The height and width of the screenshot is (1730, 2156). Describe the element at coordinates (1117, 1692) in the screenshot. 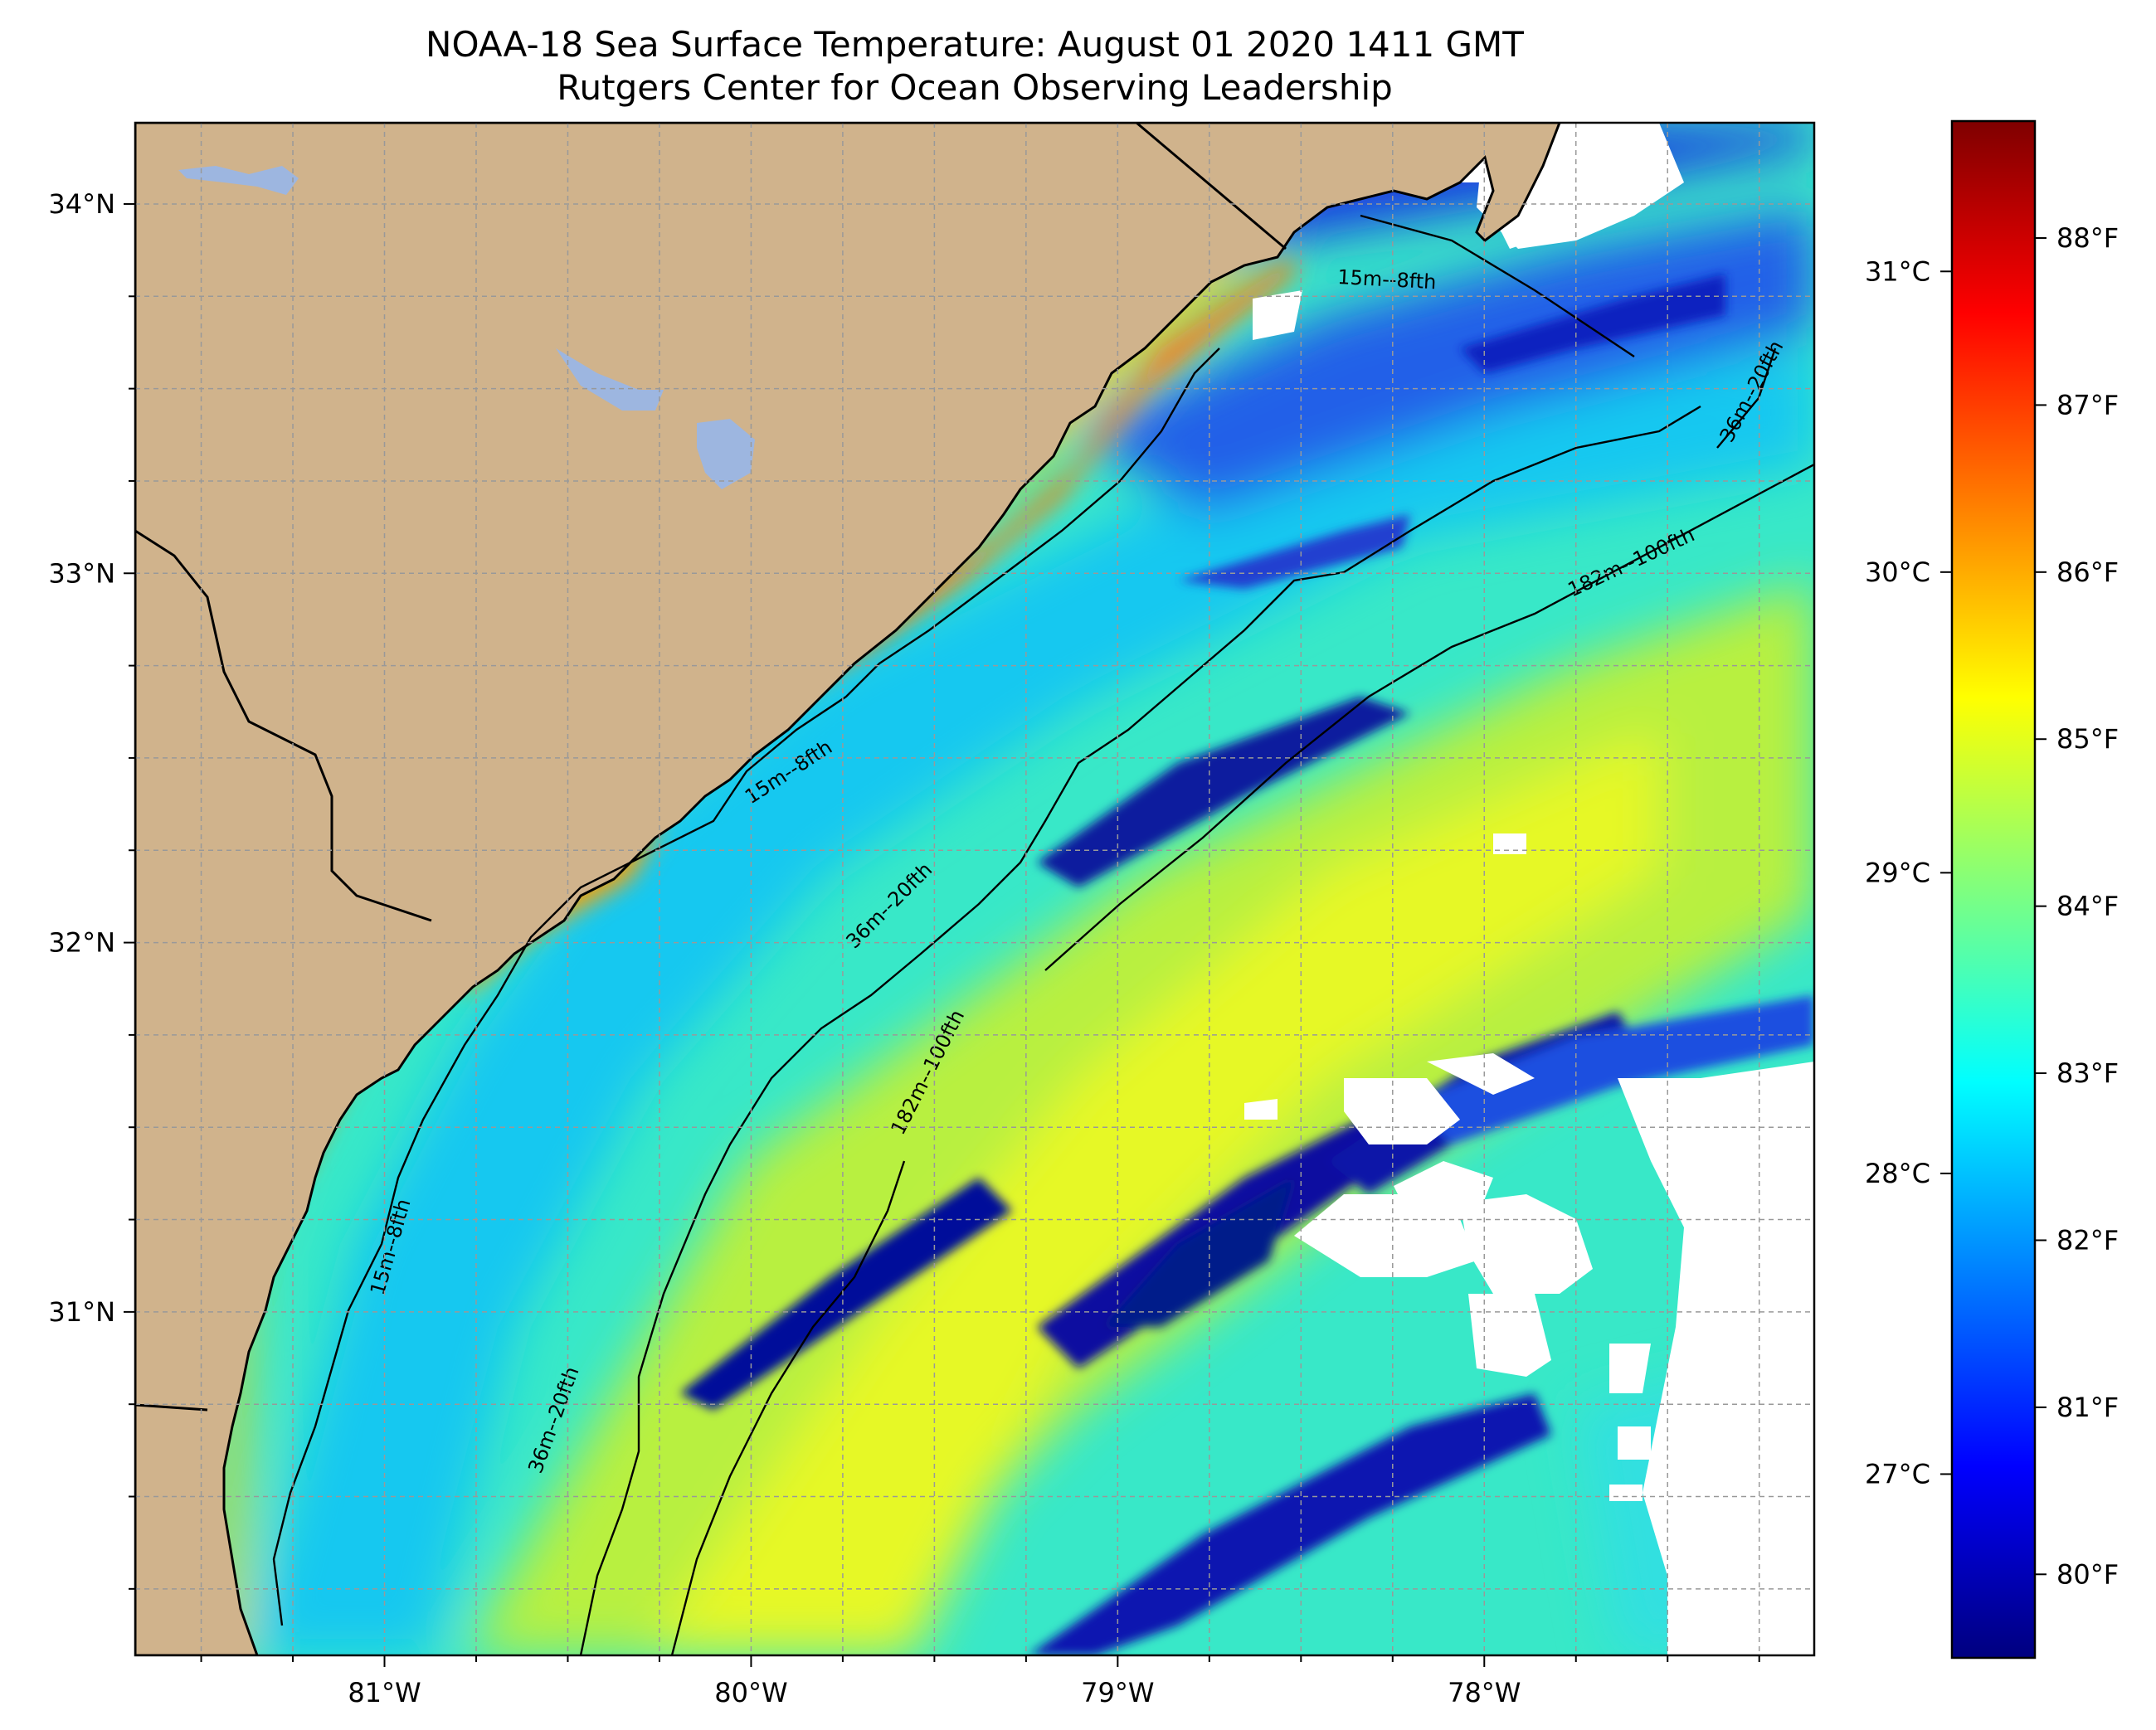

I see `lon-tick-label: 79°W` at that location.